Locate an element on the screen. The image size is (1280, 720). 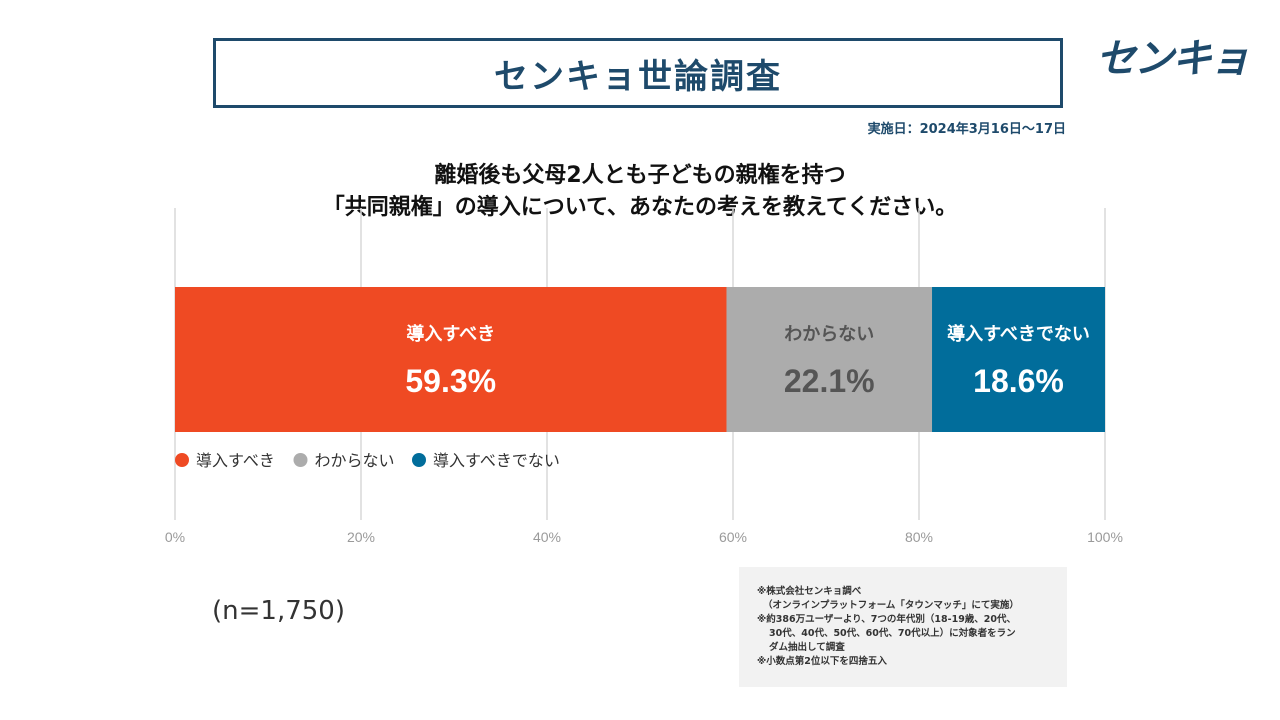
legend-label: 導入すべき is located at coordinates (235, 460).